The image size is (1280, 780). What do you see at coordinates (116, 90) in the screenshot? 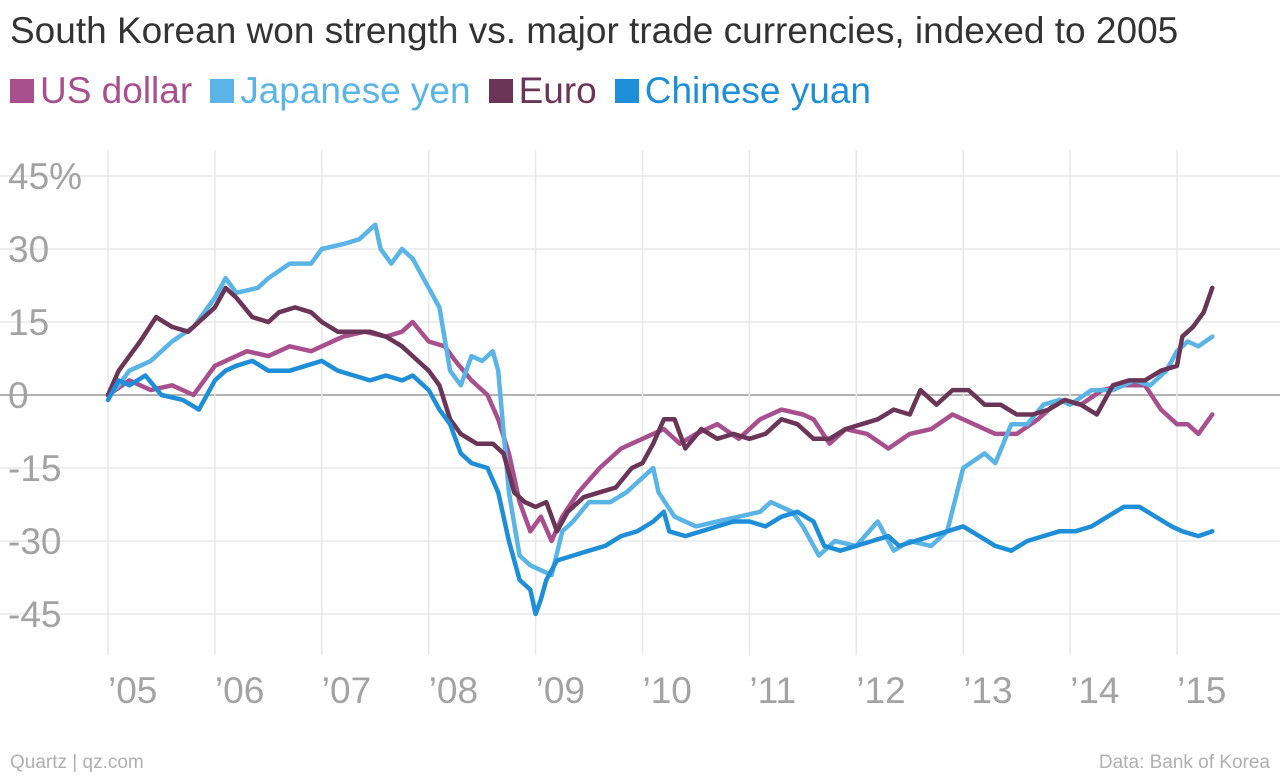
I see `legend-label: US dollar` at bounding box center [116, 90].